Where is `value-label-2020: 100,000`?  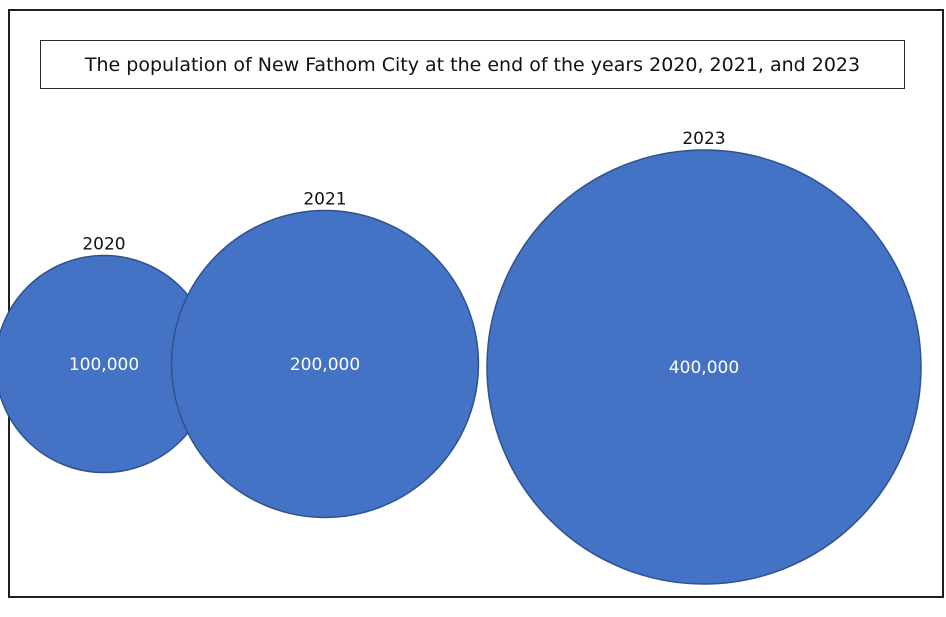 value-label-2020: 100,000 is located at coordinates (104, 365).